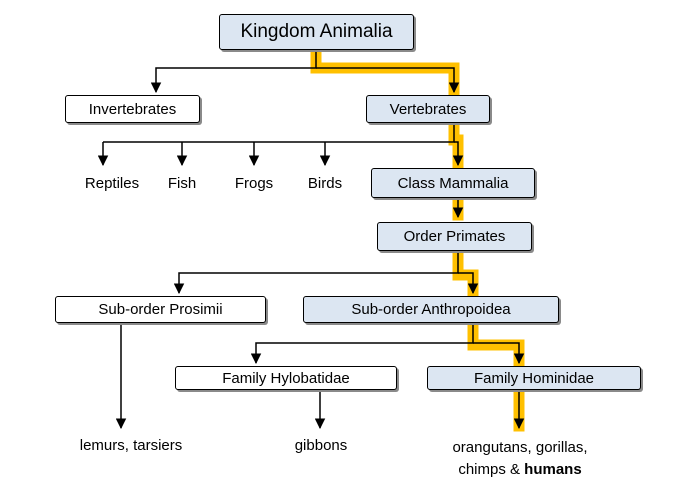  What do you see at coordinates (112, 183) in the screenshot?
I see `reptiles-label: Reptiles` at bounding box center [112, 183].